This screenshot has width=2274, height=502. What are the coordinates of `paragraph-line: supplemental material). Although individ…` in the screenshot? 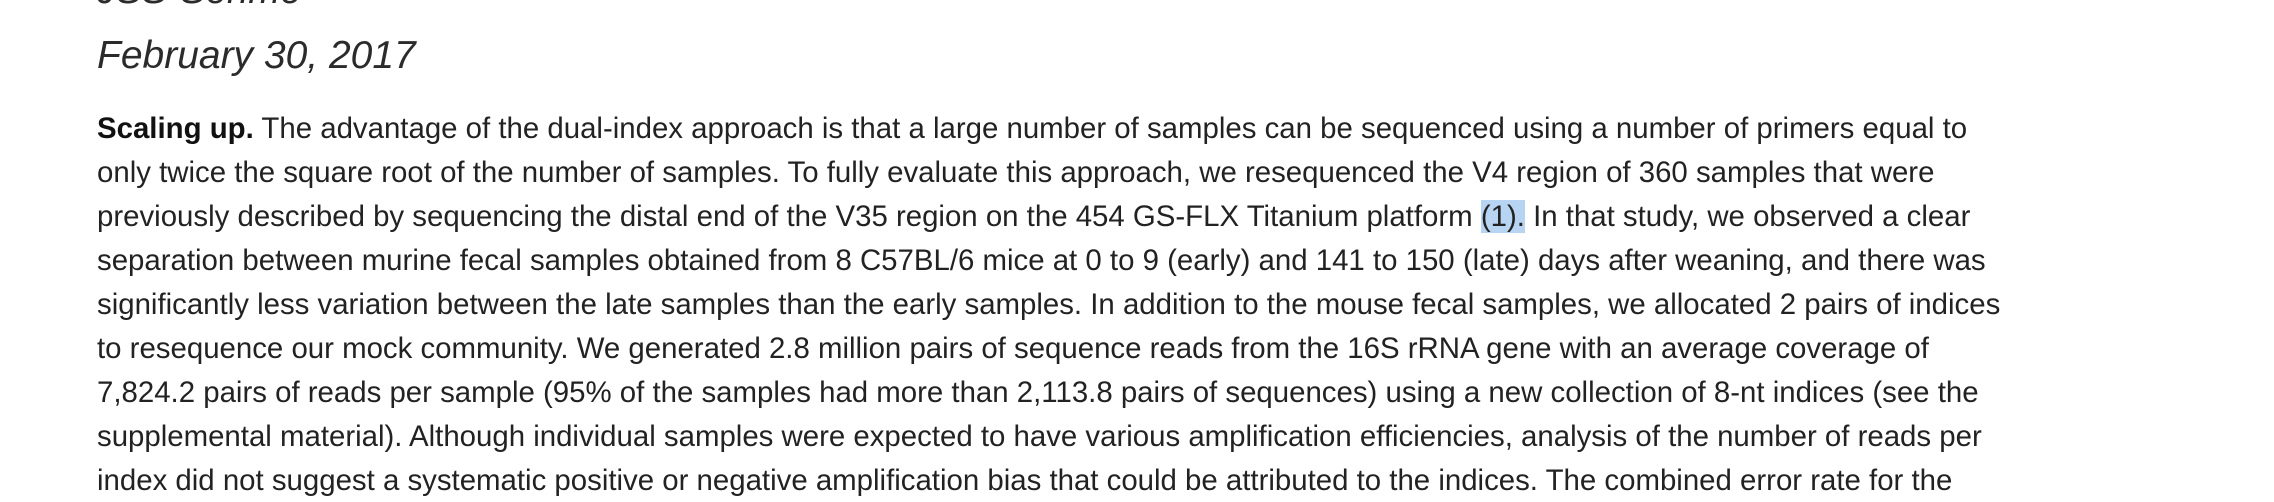 It's located at (1039, 436).